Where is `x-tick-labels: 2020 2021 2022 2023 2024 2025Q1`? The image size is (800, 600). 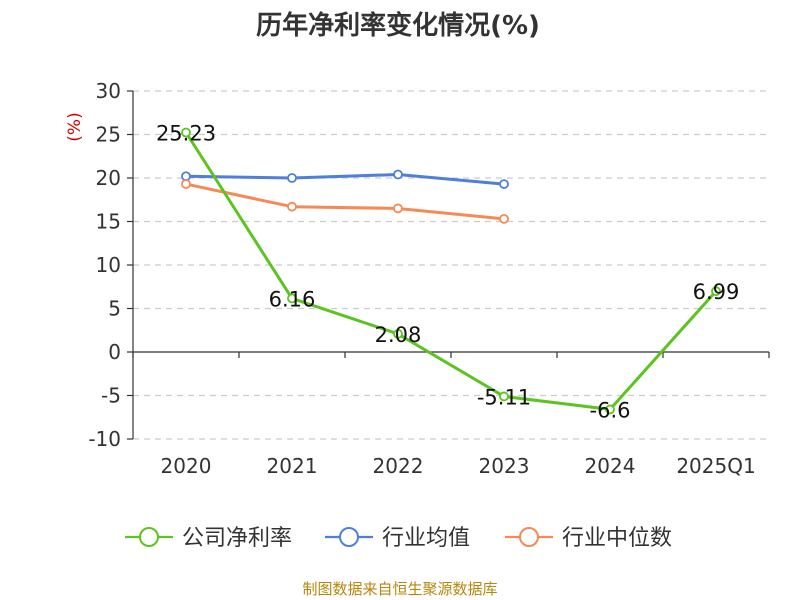 x-tick-labels: 2020 2021 2022 2023 2024 2025Q1 is located at coordinates (458, 466).